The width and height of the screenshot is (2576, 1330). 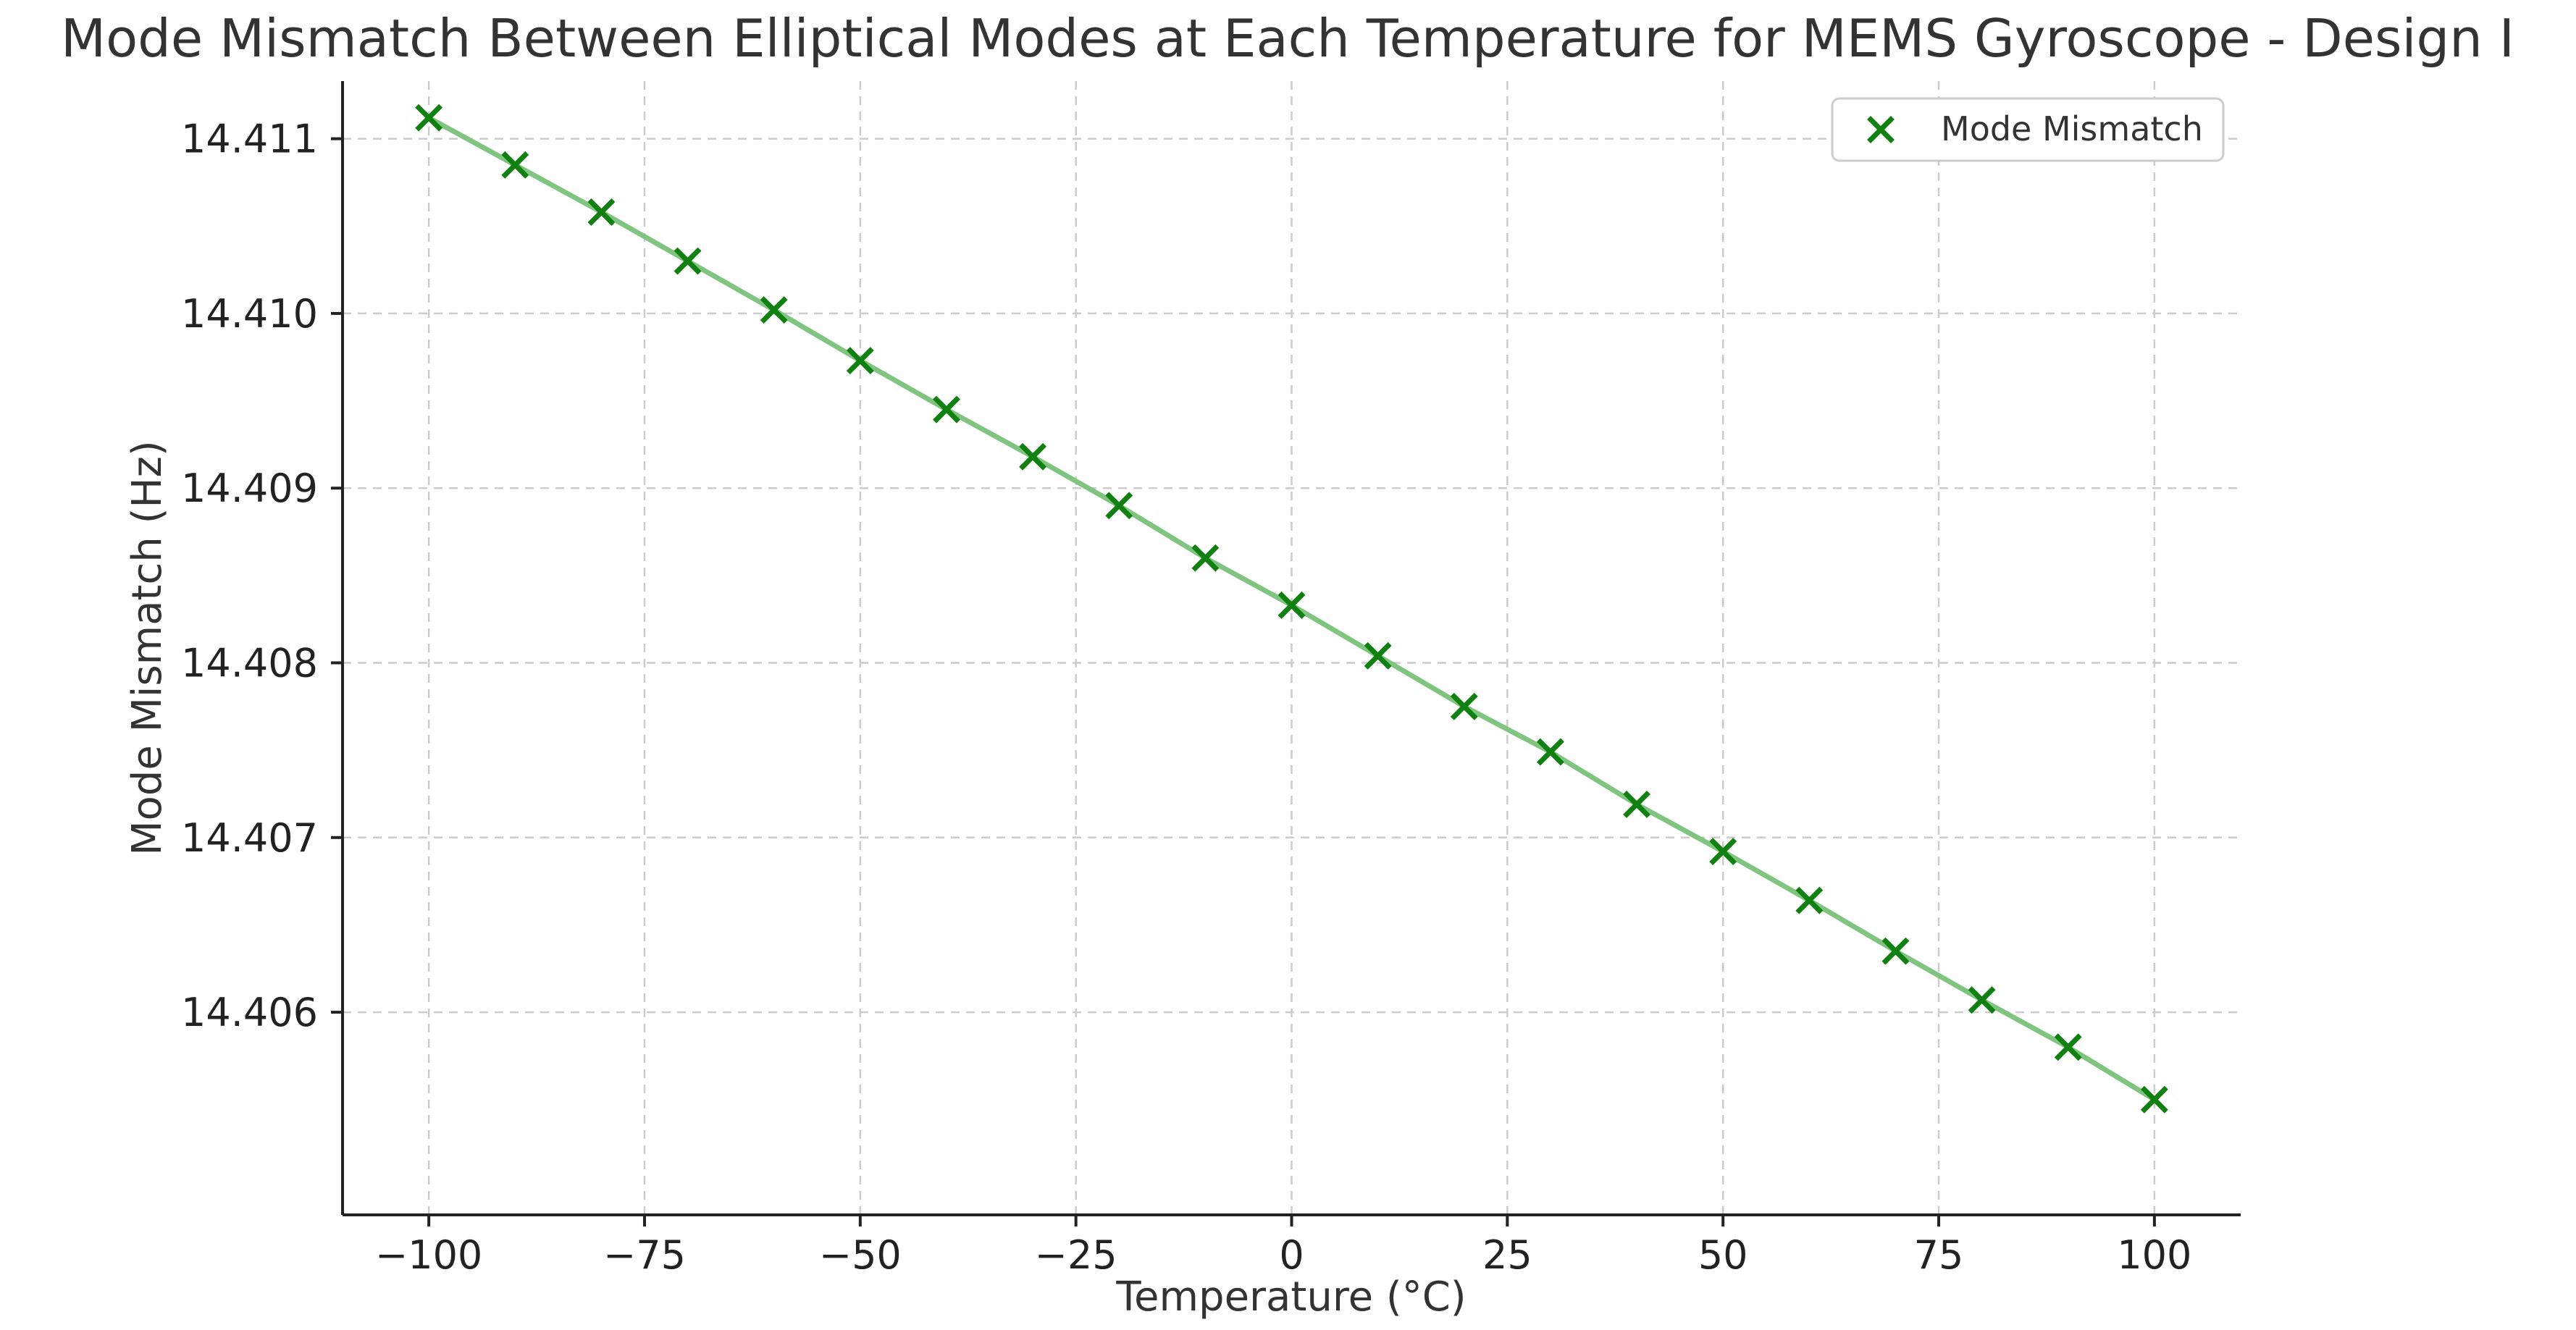 I want to click on y-tick-label: 14.407, so click(x=249, y=838).